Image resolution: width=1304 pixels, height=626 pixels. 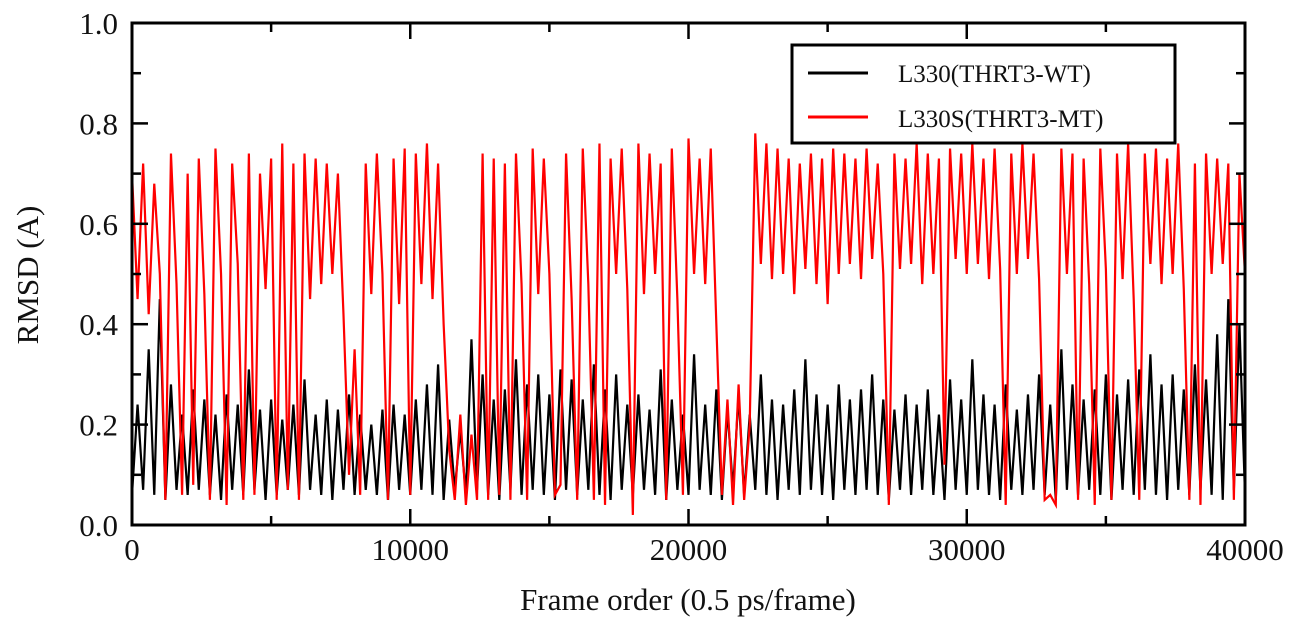 I want to click on x-tick-label: 30000, so click(x=967, y=549).